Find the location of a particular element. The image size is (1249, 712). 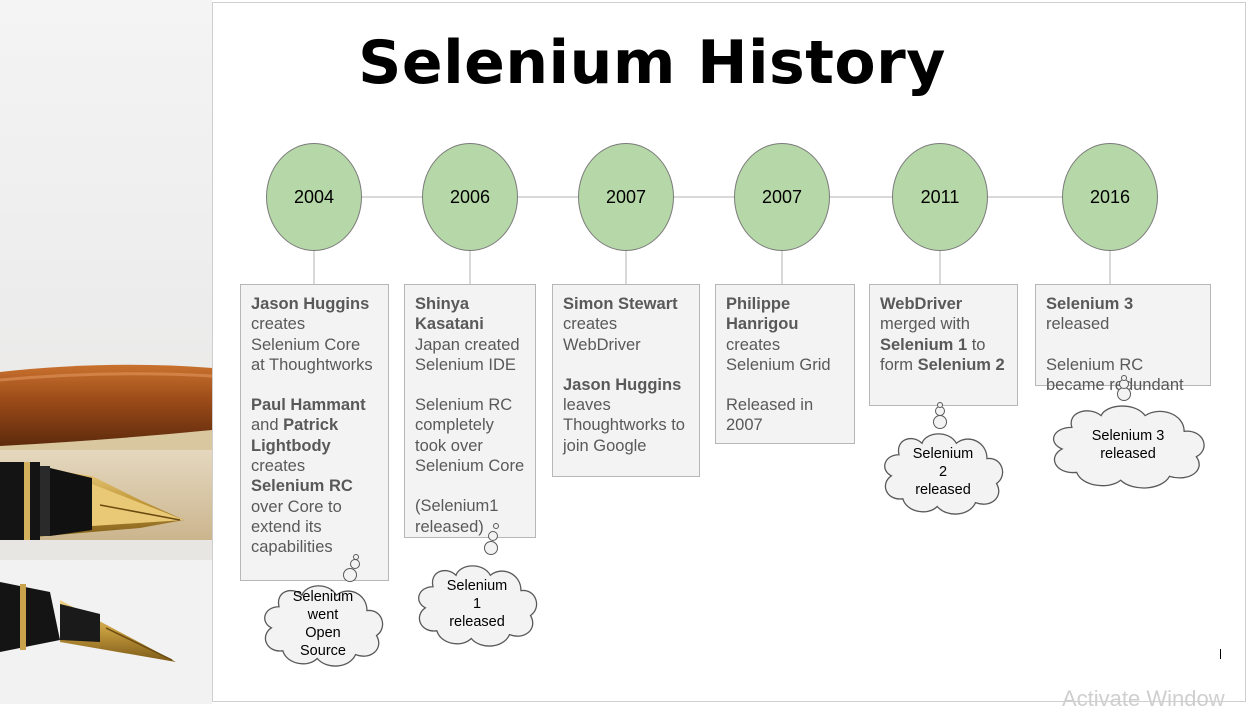

event-text: Japan created Selenium IDE is located at coordinates (467, 354).